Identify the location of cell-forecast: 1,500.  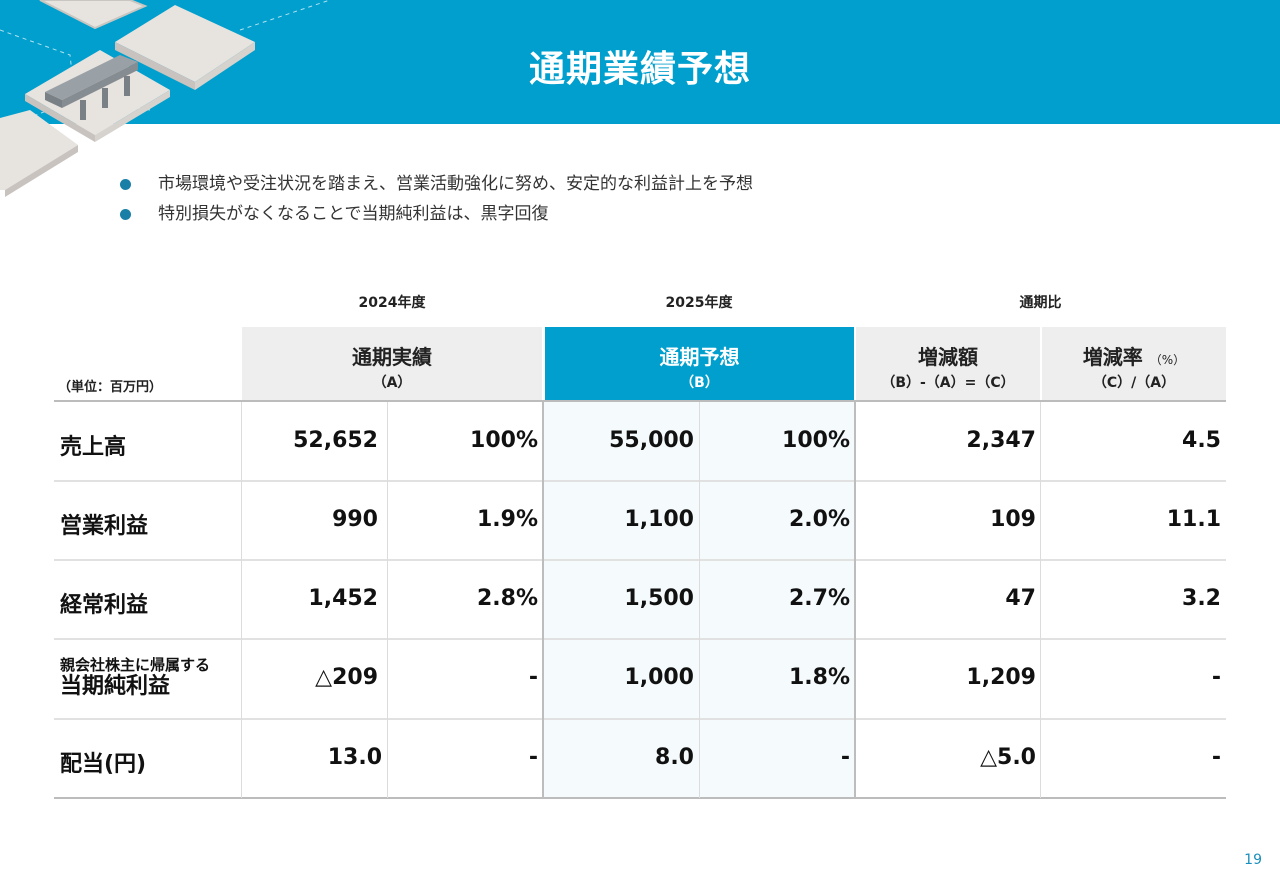
(659, 598).